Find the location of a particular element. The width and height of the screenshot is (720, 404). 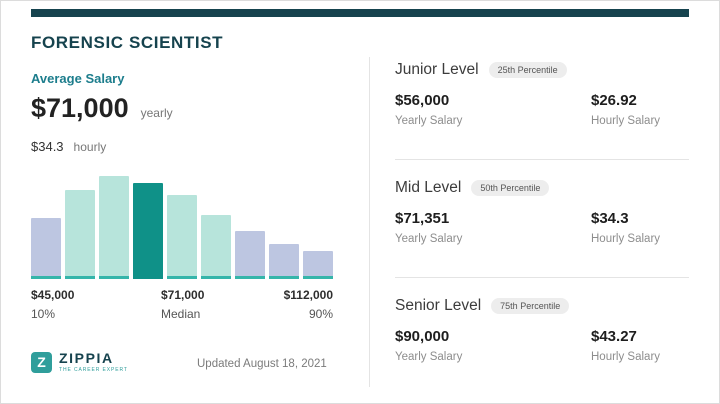

median-caption: Median is located at coordinates (181, 314).